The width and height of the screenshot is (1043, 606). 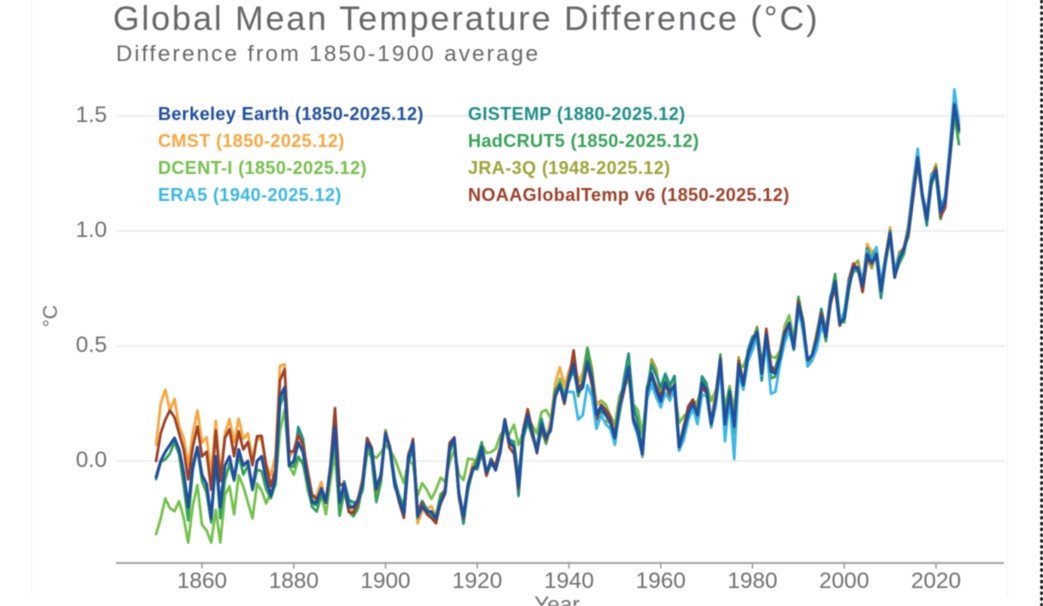 I want to click on svg-text: ERA5 (1940-2025.12), so click(x=250, y=195).